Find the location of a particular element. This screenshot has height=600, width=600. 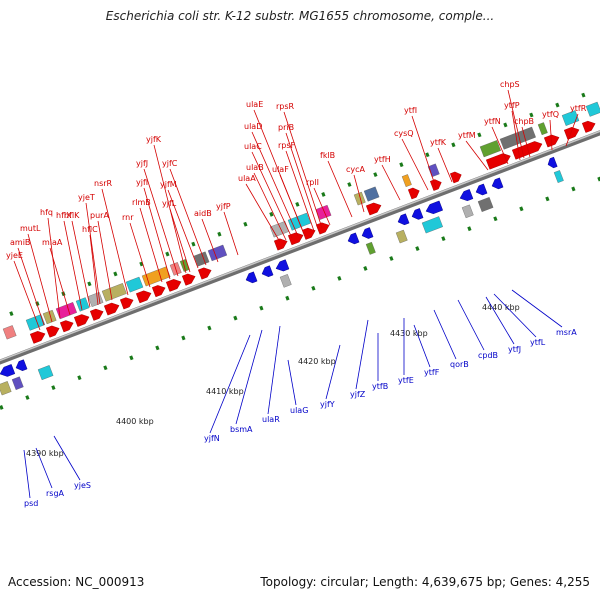

forward-gene-label: purA is located at coordinates (99, 215).